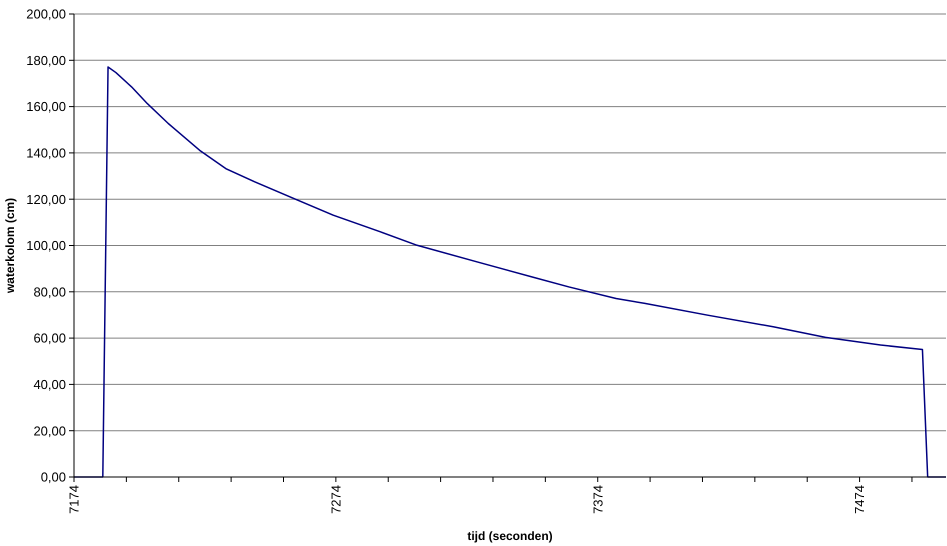 This screenshot has height=546, width=947. What do you see at coordinates (74, 499) in the screenshot?
I see `x-tick-label: 7174` at bounding box center [74, 499].